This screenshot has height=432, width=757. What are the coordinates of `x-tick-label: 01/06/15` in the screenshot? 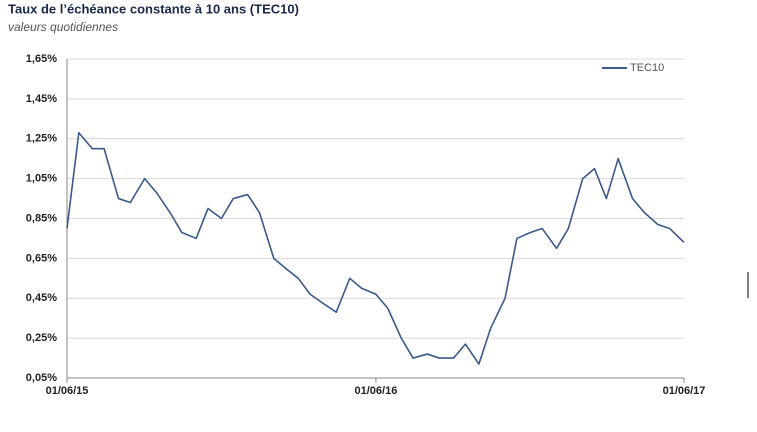 It's located at (67, 391).